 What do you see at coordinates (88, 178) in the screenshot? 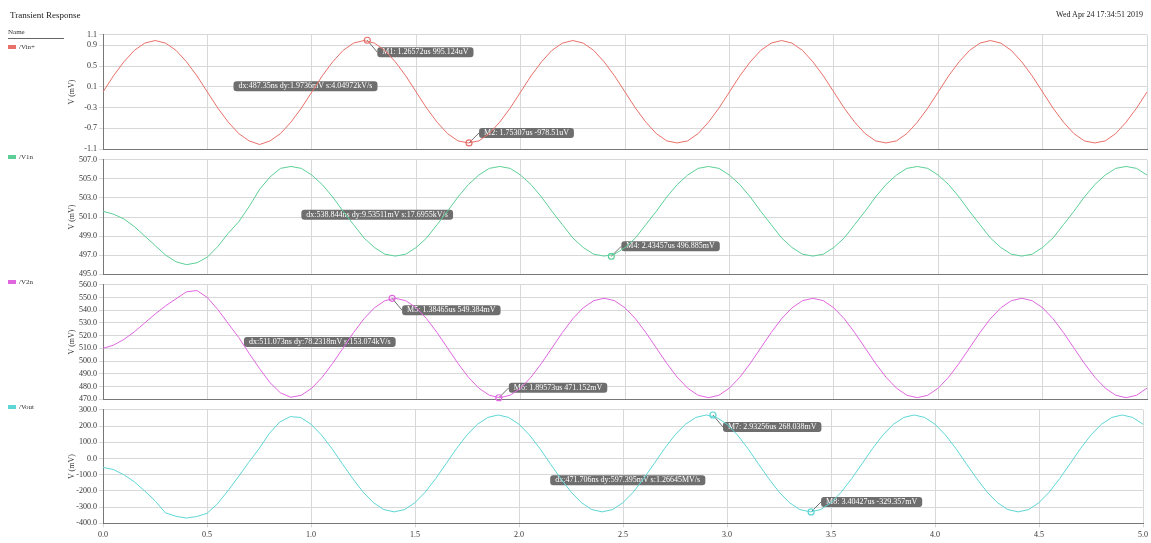
I see `y-tick-label: 505.0` at bounding box center [88, 178].